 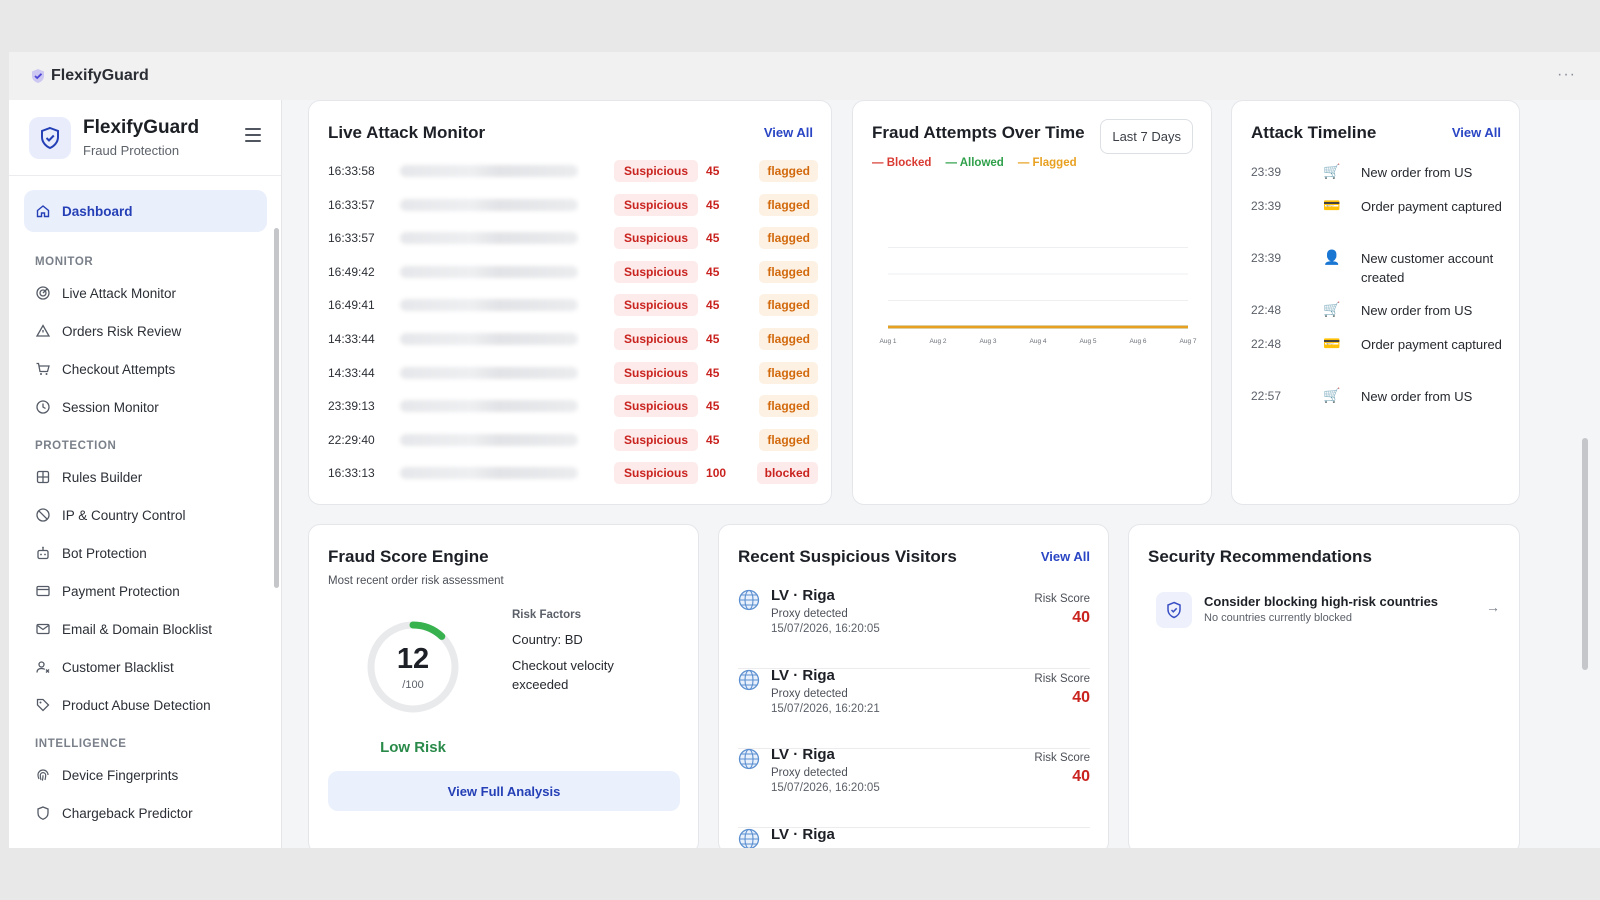 I want to click on sidebar-item-label: Live Attack Monitor, so click(x=119, y=293).